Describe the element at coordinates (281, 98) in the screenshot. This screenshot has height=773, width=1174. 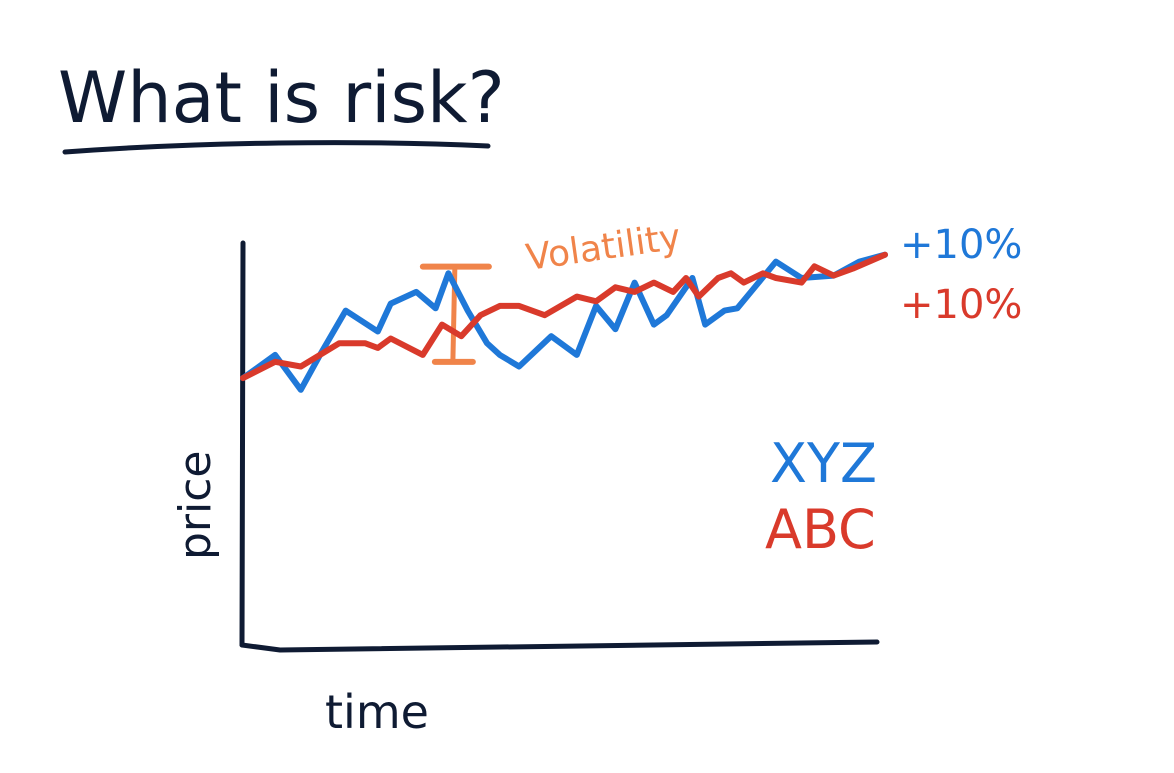
I see `chart-title: What is risk?` at that location.